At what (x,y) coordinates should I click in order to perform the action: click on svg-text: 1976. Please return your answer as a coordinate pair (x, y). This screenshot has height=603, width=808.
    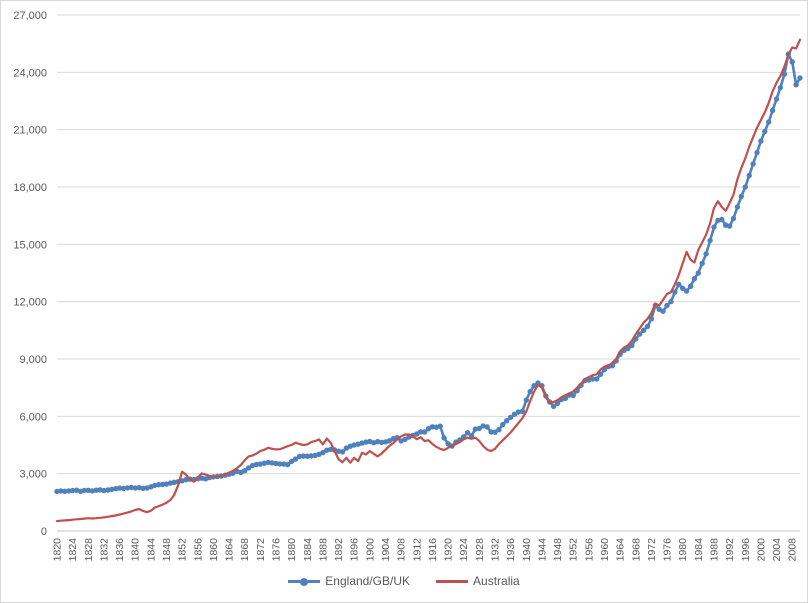
    Looking at the image, I should click on (668, 550).